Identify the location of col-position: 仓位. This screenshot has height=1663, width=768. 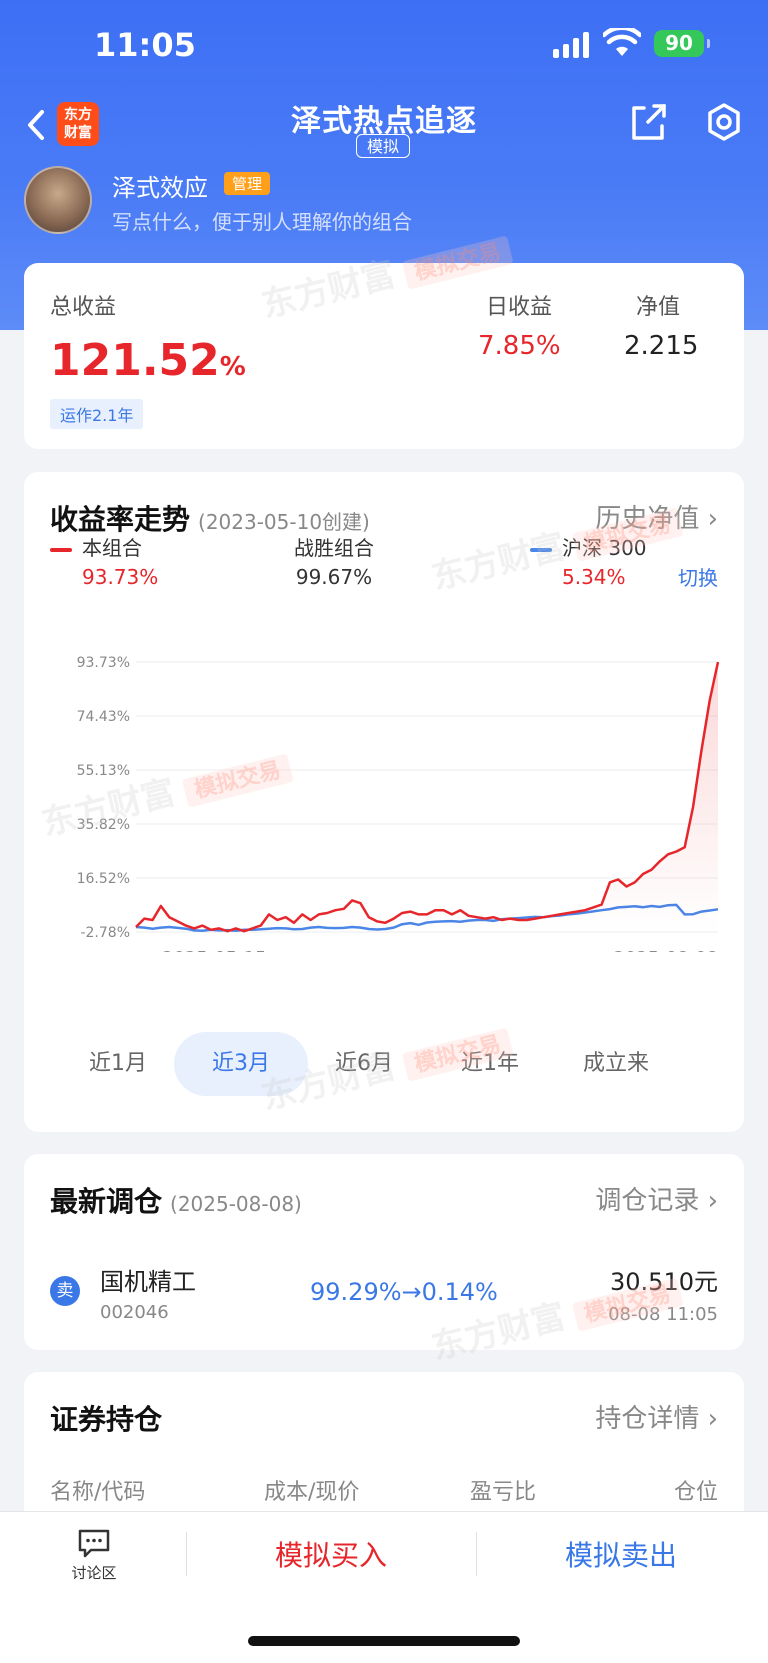
(695, 1492).